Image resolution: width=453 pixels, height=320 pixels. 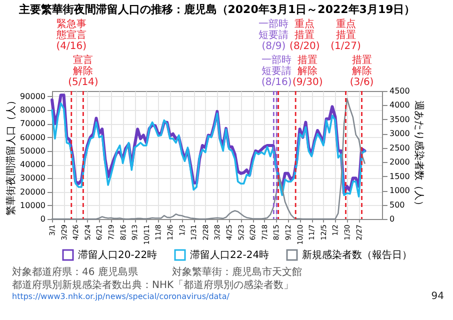 What do you see at coordinates (418, 155) in the screenshot?
I see `y2-axis-title: 週あたり感染者数（人）` at bounding box center [418, 155].